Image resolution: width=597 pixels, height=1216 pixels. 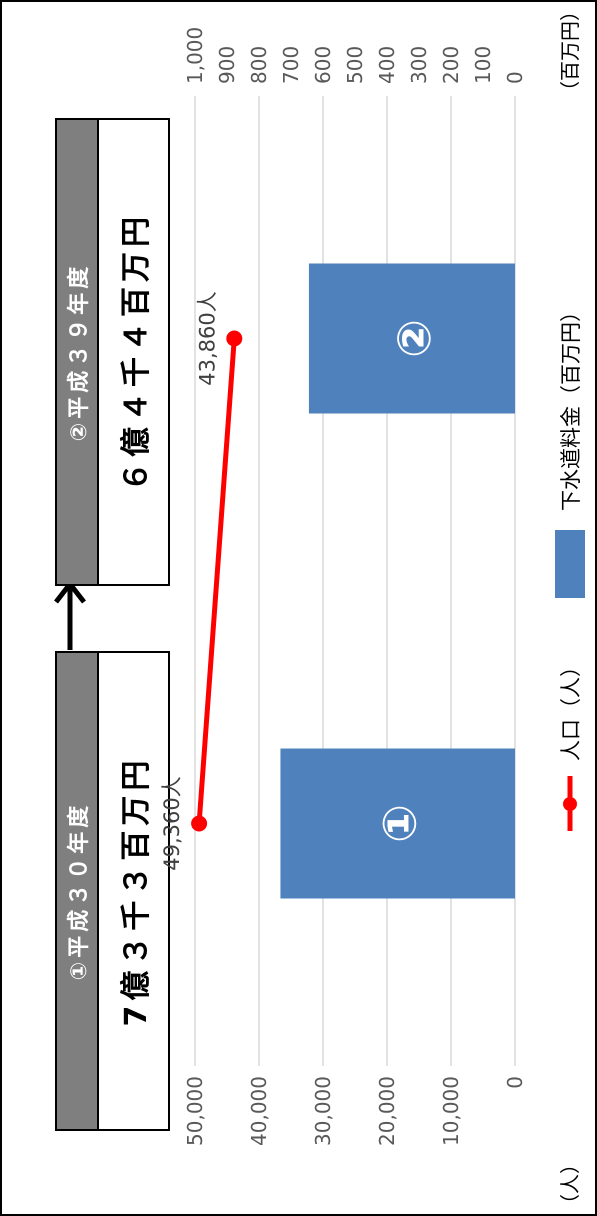 What do you see at coordinates (259, 1111) in the screenshot?
I see `left-tick-label: 40,000` at bounding box center [259, 1111].